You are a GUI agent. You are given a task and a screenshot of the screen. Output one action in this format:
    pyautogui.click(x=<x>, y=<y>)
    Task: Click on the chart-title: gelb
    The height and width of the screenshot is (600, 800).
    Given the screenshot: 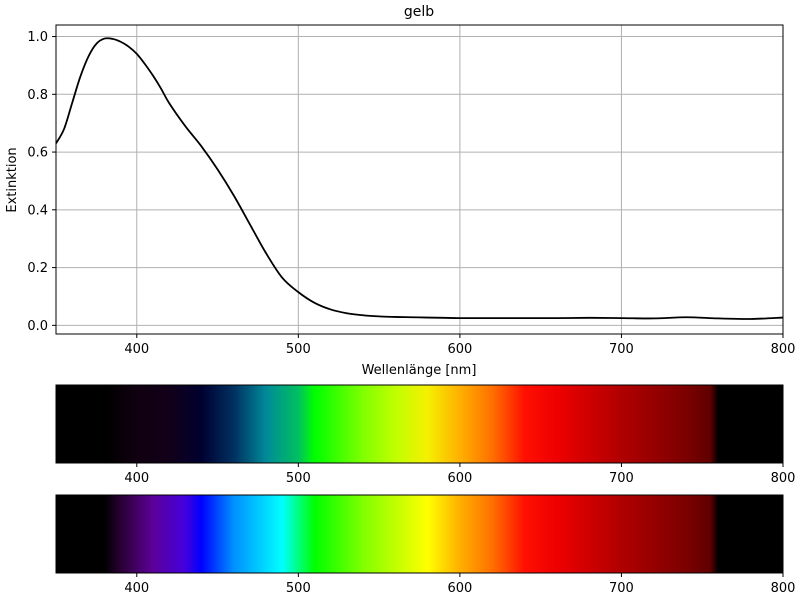 What is the action you would take?
    pyautogui.click(x=419, y=12)
    